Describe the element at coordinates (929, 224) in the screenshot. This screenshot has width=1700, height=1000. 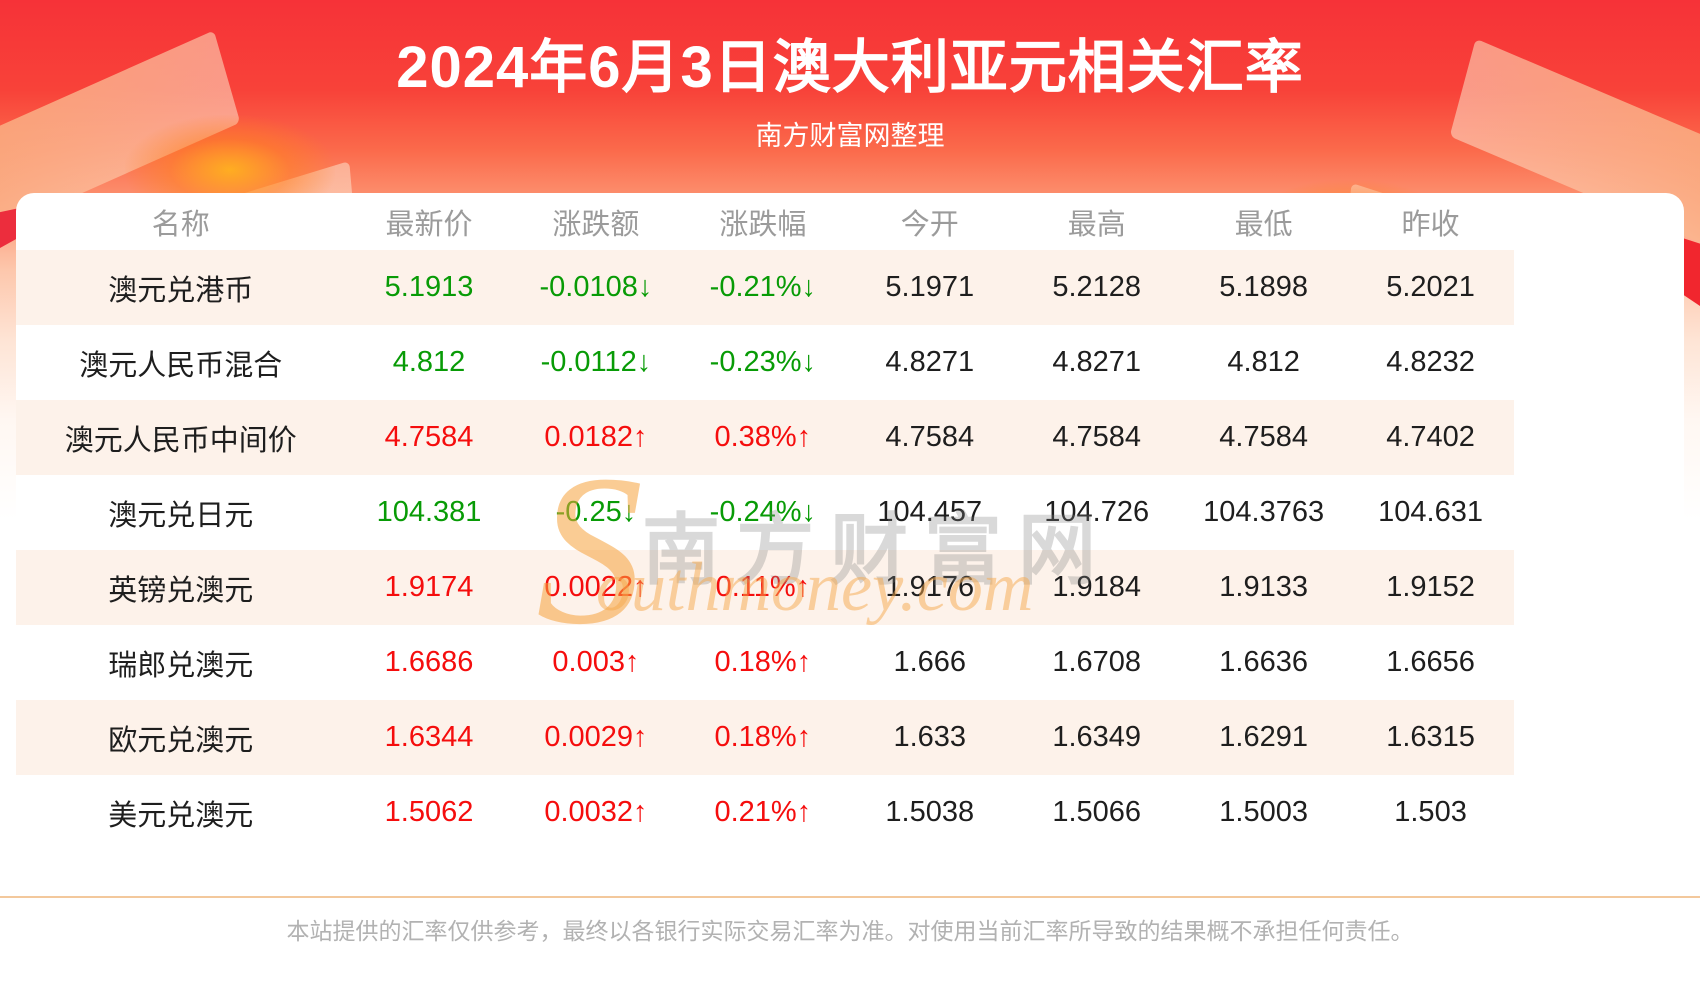
I see `column-header-open: 今开` at that location.